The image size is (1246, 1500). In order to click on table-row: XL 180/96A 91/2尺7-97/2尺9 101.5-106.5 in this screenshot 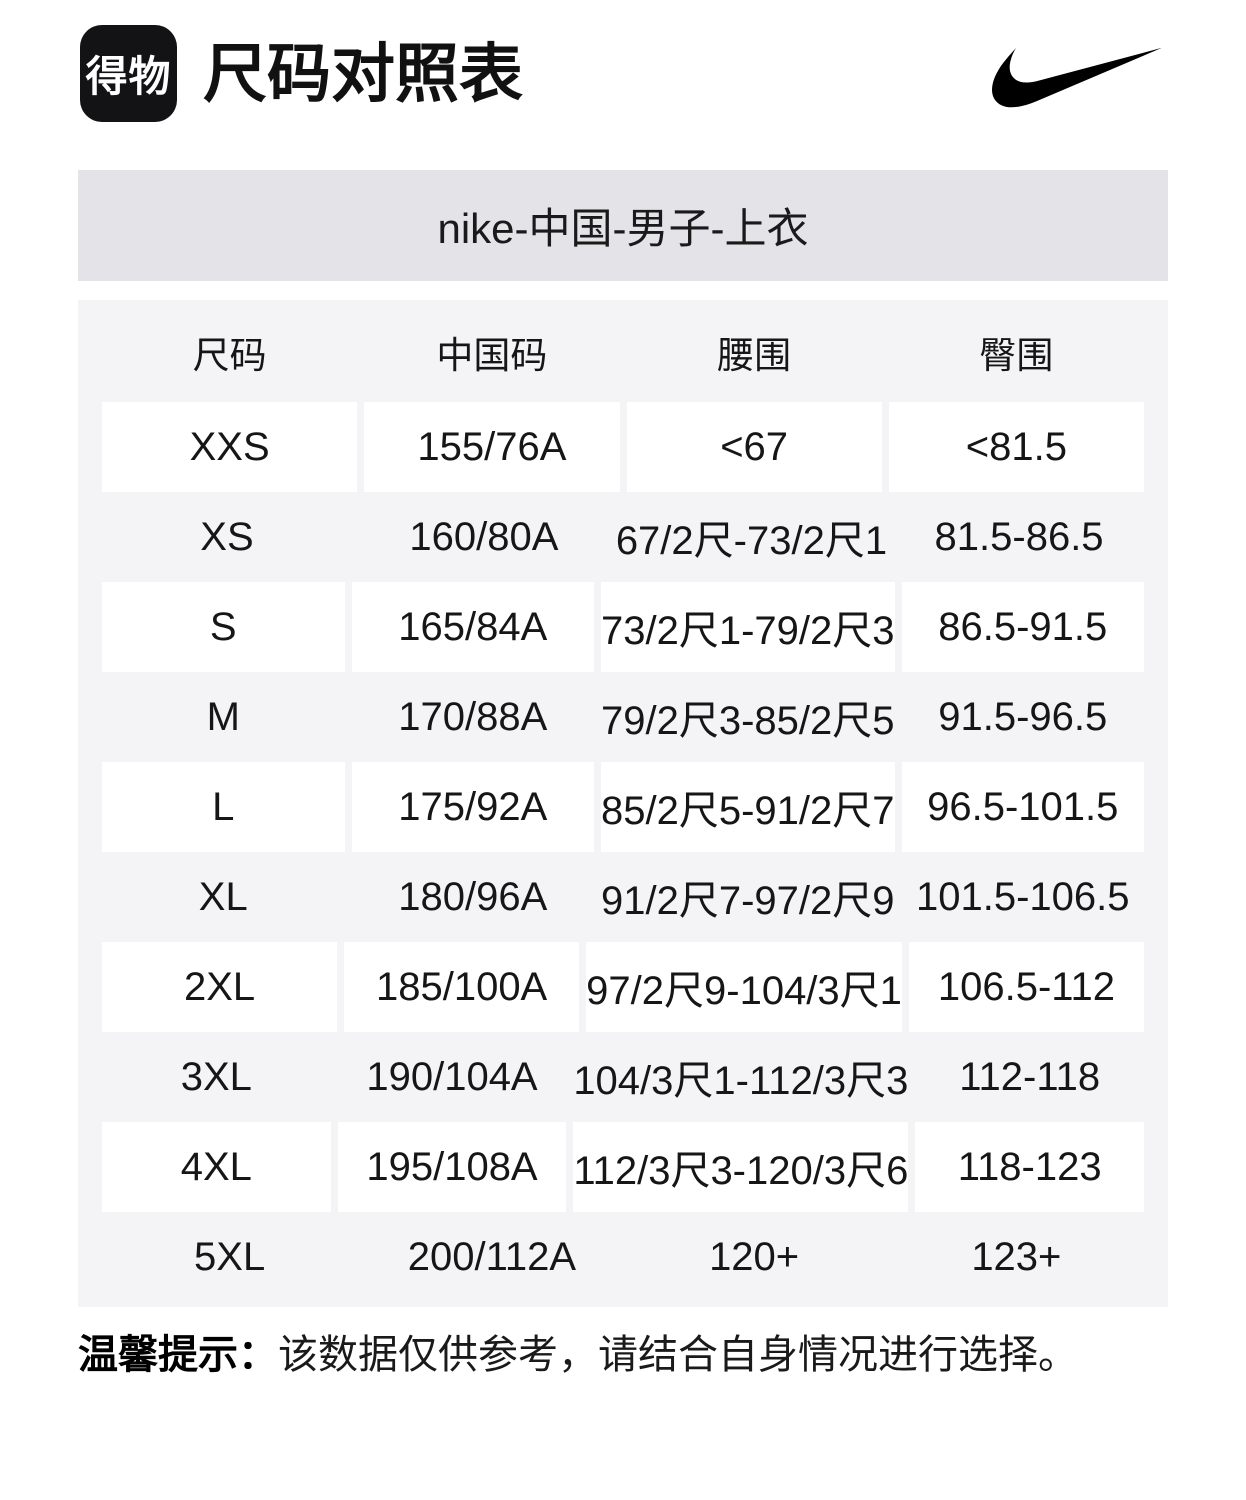, I will do `click(623, 897)`.